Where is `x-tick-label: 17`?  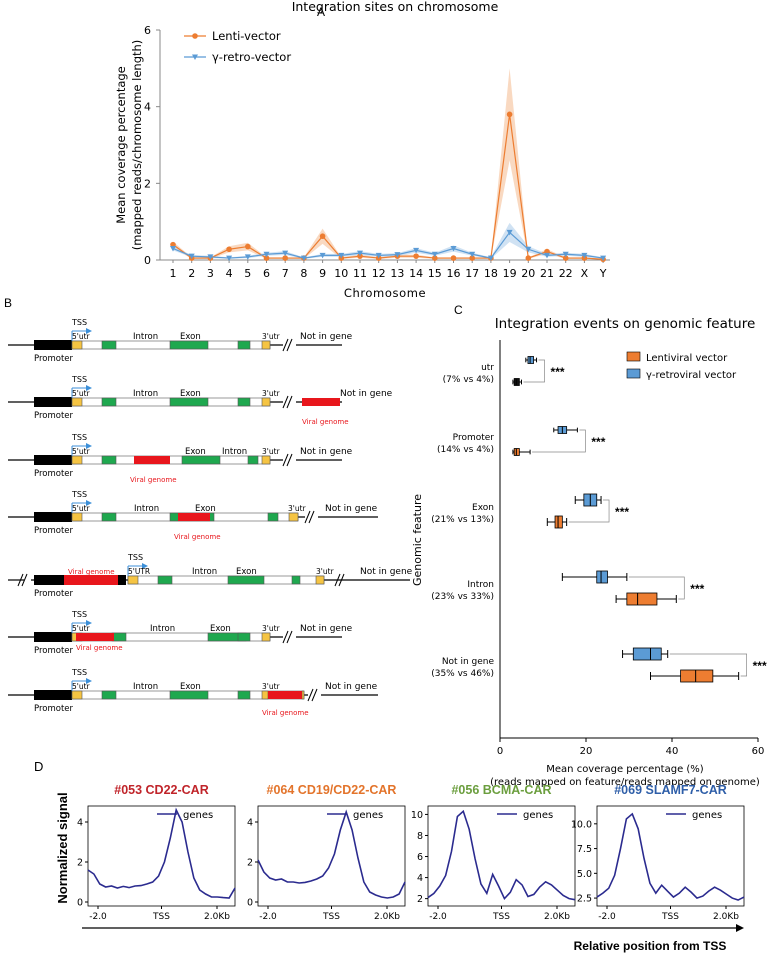
x-tick-label: 17 is located at coordinates (472, 273).